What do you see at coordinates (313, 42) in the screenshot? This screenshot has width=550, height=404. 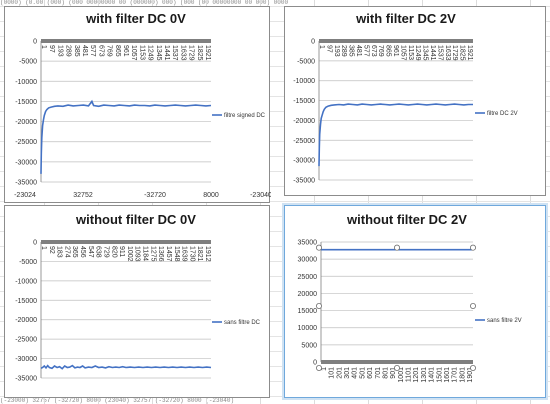 I see `y-tick-label: 0` at bounding box center [313, 42].